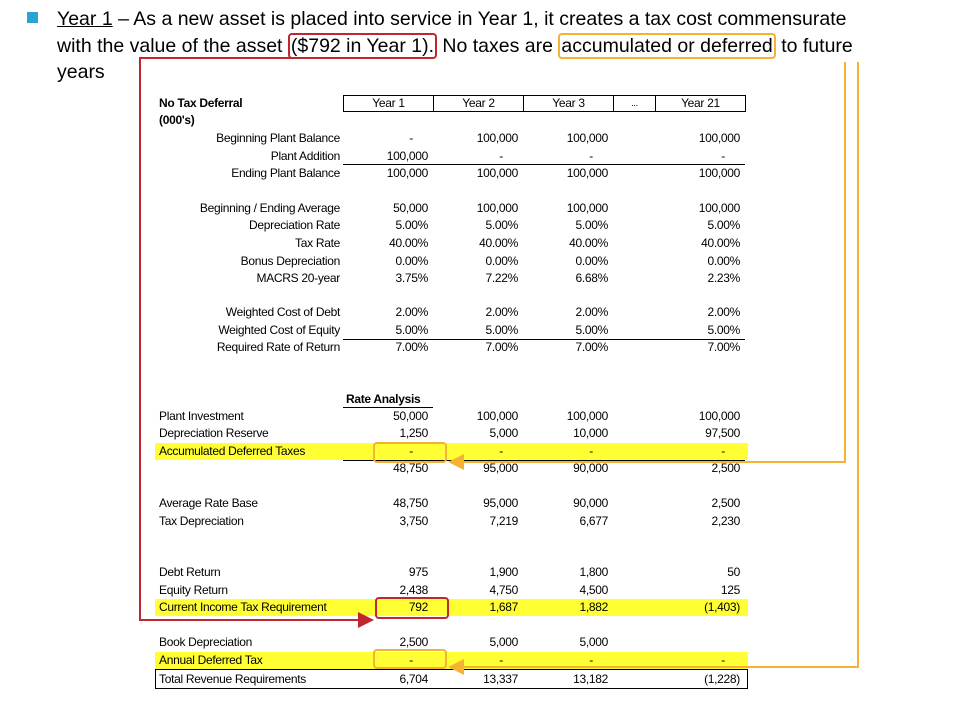 The width and height of the screenshot is (972, 713). Describe the element at coordinates (593, 521) in the screenshot. I see `cell: 6,677` at that location.